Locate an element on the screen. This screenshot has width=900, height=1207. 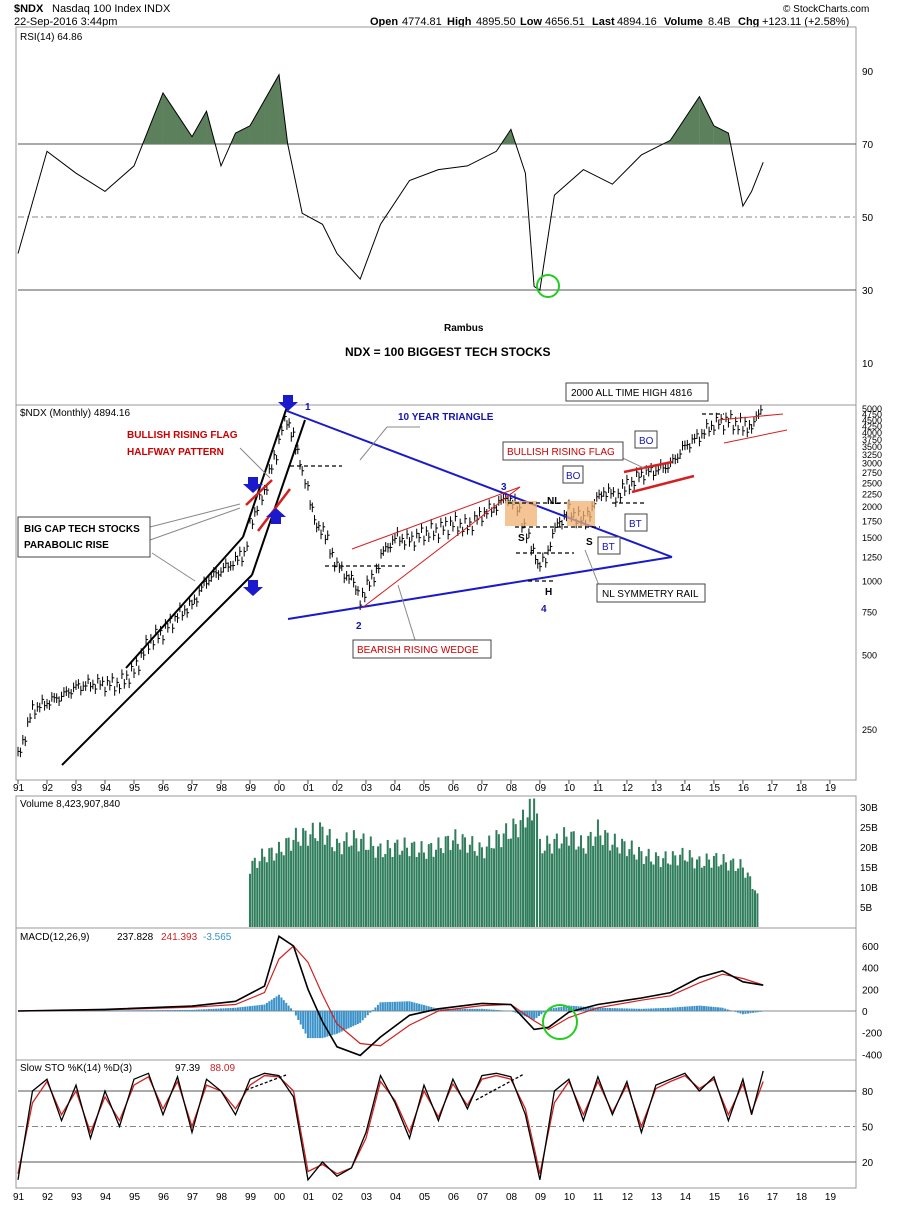
x-axis-label: 15 is located at coordinates (715, 788).